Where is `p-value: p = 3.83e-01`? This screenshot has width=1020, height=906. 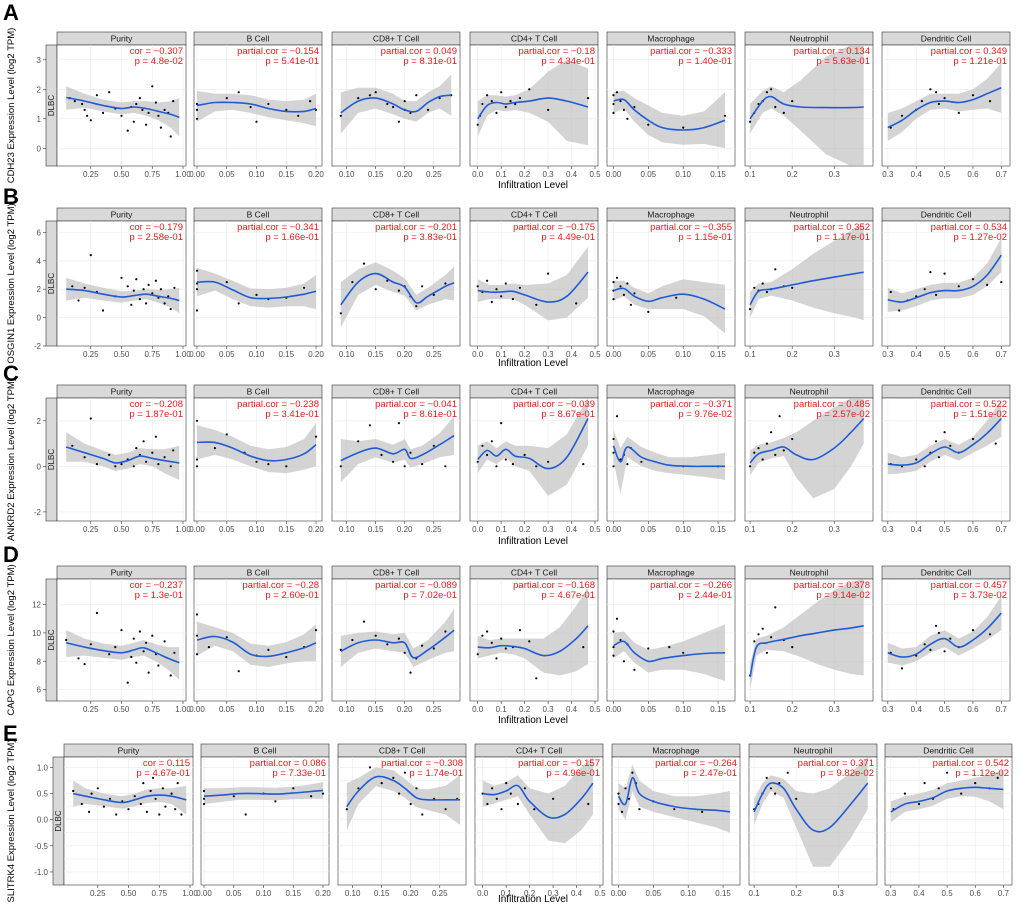
p-value: p = 3.83e-01 is located at coordinates (430, 237).